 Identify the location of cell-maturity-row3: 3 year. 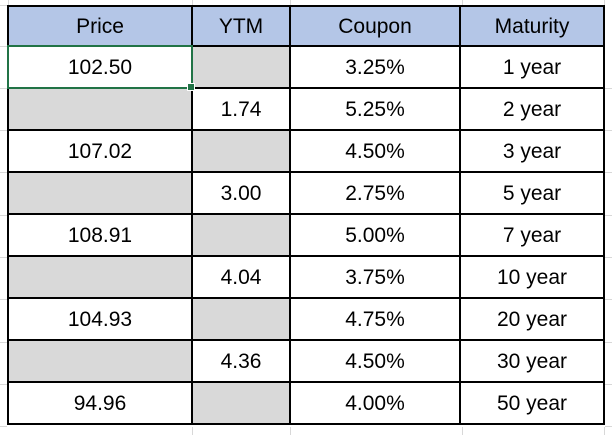
(532, 151).